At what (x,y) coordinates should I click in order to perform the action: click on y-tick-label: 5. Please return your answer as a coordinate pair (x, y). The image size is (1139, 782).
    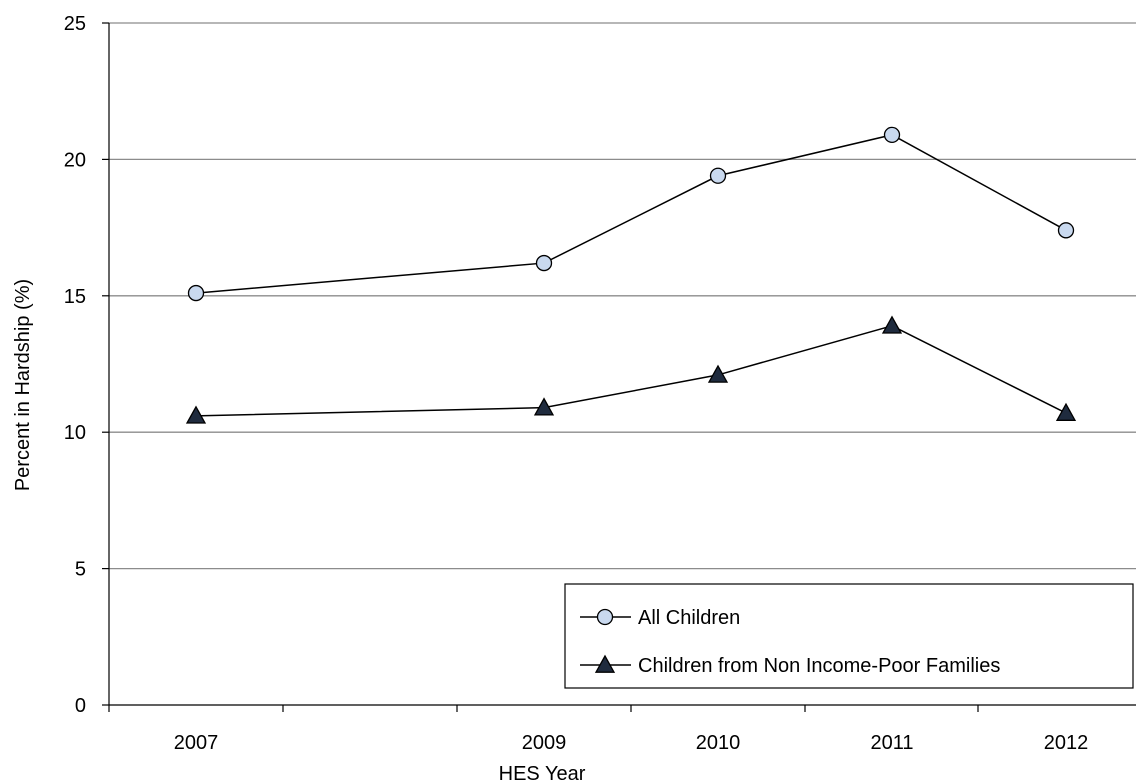
    Looking at the image, I should click on (80, 570).